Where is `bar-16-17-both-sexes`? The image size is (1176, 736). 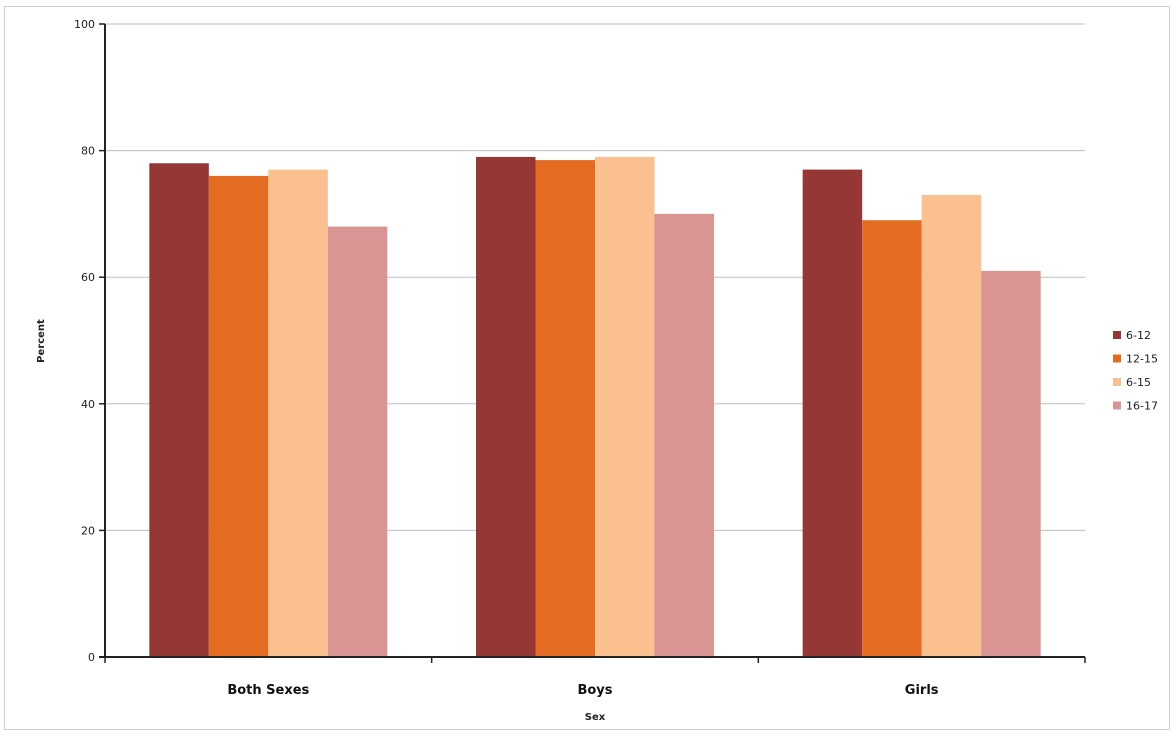 bar-16-17-both-sexes is located at coordinates (357, 441).